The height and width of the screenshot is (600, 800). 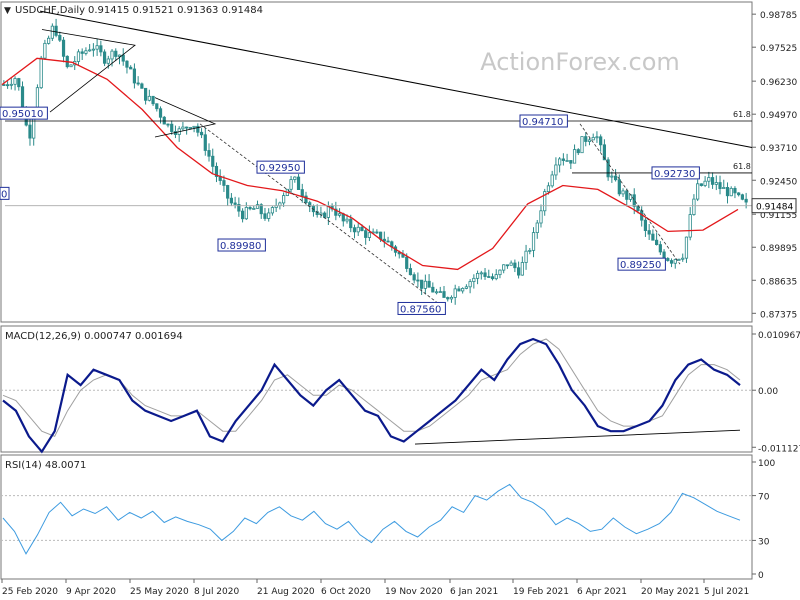 What do you see at coordinates (542, 122) in the screenshot?
I see `marker-label: 0.94710` at bounding box center [542, 122].